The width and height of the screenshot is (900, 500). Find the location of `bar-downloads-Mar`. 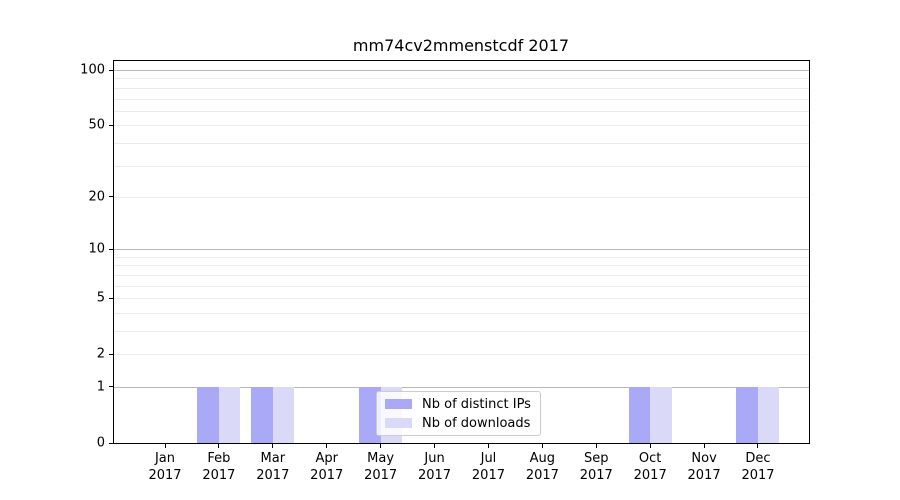

bar-downloads-Mar is located at coordinates (283, 414).